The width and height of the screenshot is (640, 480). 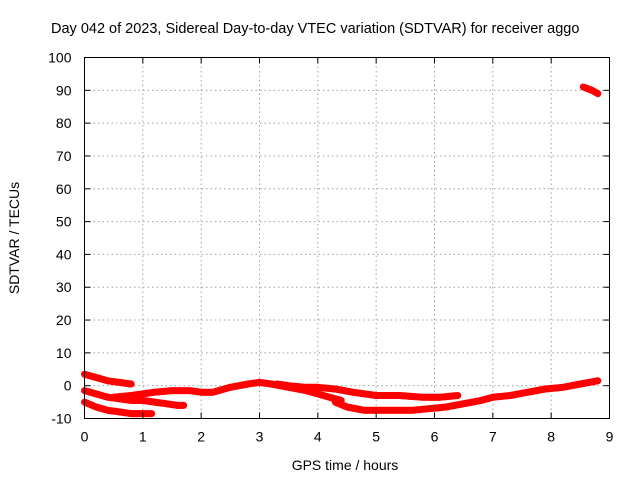 I want to click on y-tick-label: 50, so click(x=64, y=222).